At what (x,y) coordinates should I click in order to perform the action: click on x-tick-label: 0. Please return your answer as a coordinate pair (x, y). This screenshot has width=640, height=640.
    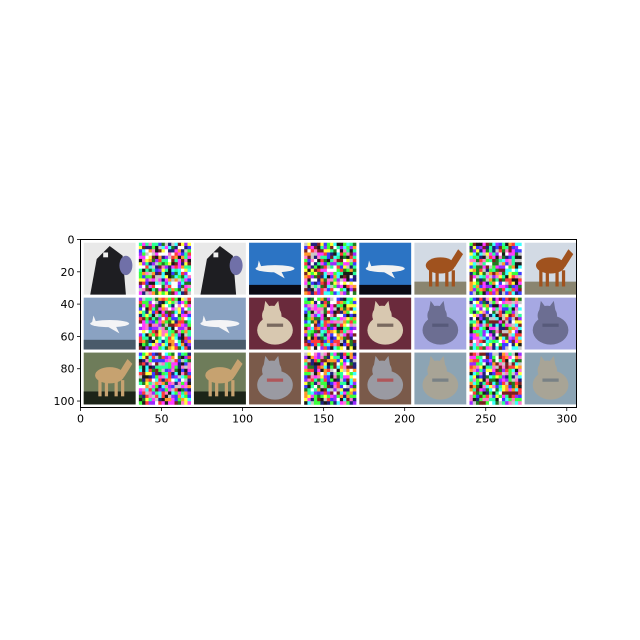
    Looking at the image, I should click on (80, 419).